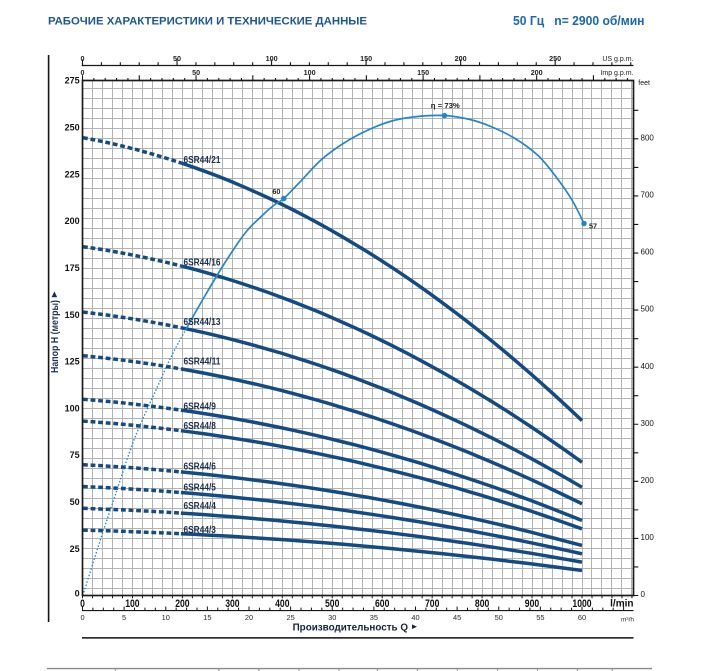 The height and width of the screenshot is (671, 701). I want to click on svg-text: 1000, so click(581, 604).